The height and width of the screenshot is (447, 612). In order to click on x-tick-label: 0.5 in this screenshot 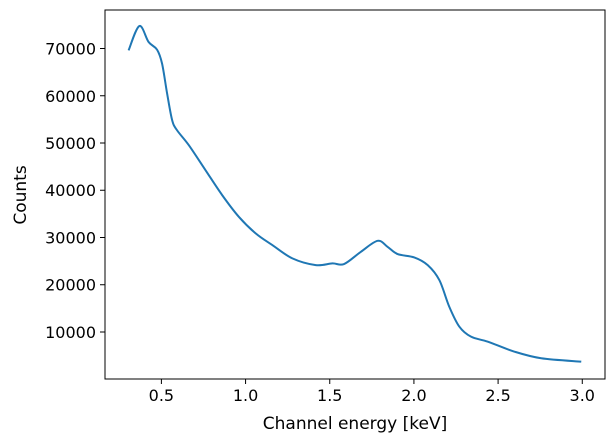, I will do `click(161, 395)`.